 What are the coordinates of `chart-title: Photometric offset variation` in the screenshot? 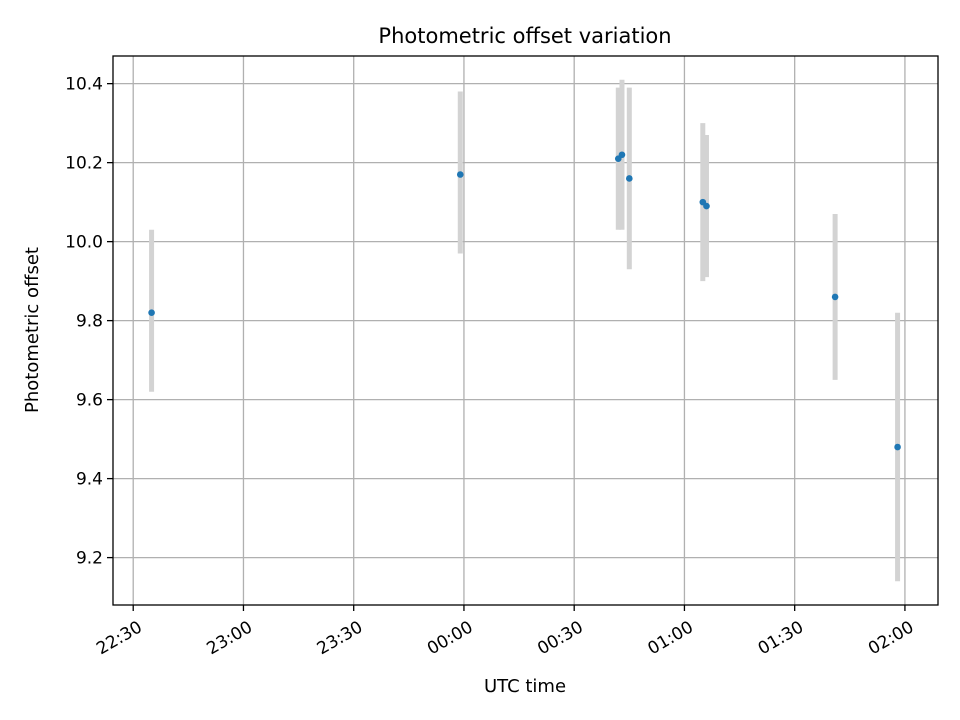 It's located at (524, 36).